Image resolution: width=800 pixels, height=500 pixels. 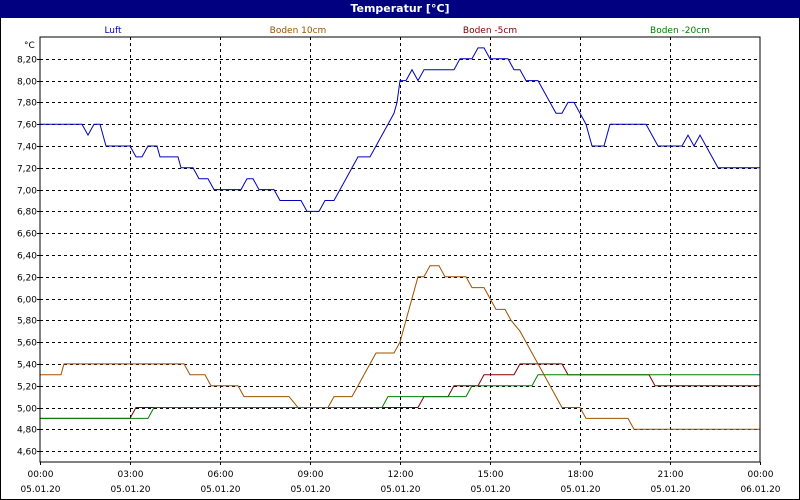 What do you see at coordinates (27, 126) in the screenshot?
I see `y-tick-label: 7,60` at bounding box center [27, 126].